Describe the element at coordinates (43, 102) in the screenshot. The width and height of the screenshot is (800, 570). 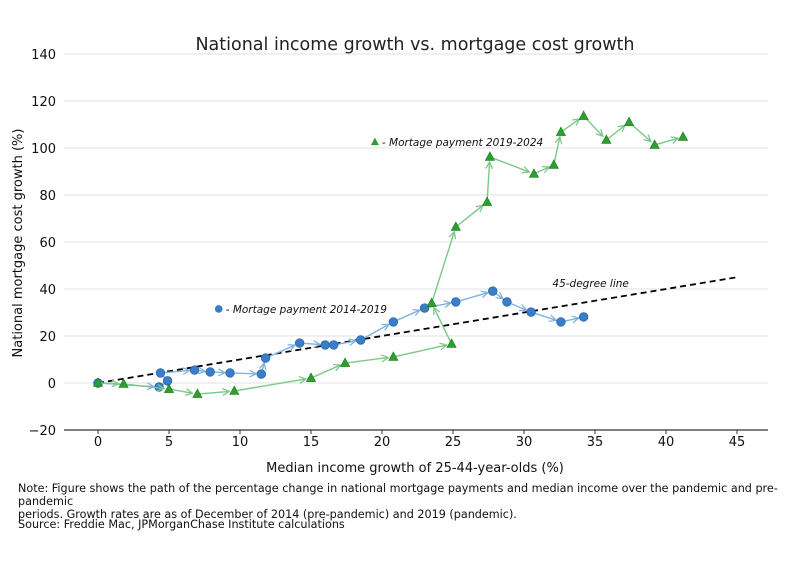
I see `y-tick-label: 120` at that location.